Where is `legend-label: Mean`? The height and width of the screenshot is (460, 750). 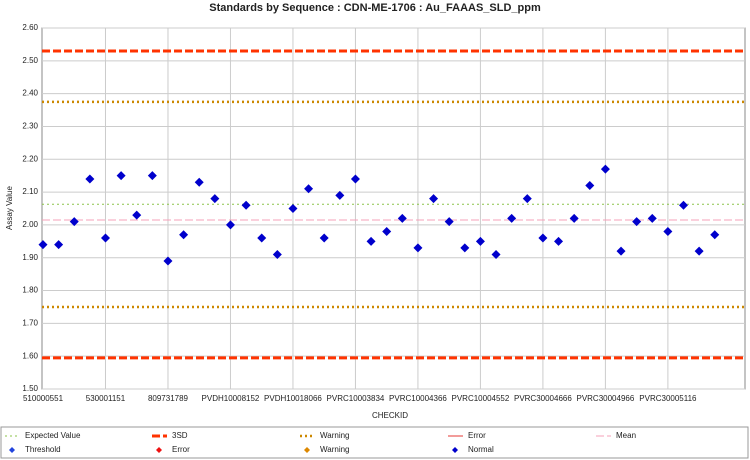 legend-label: Mean is located at coordinates (626, 435).